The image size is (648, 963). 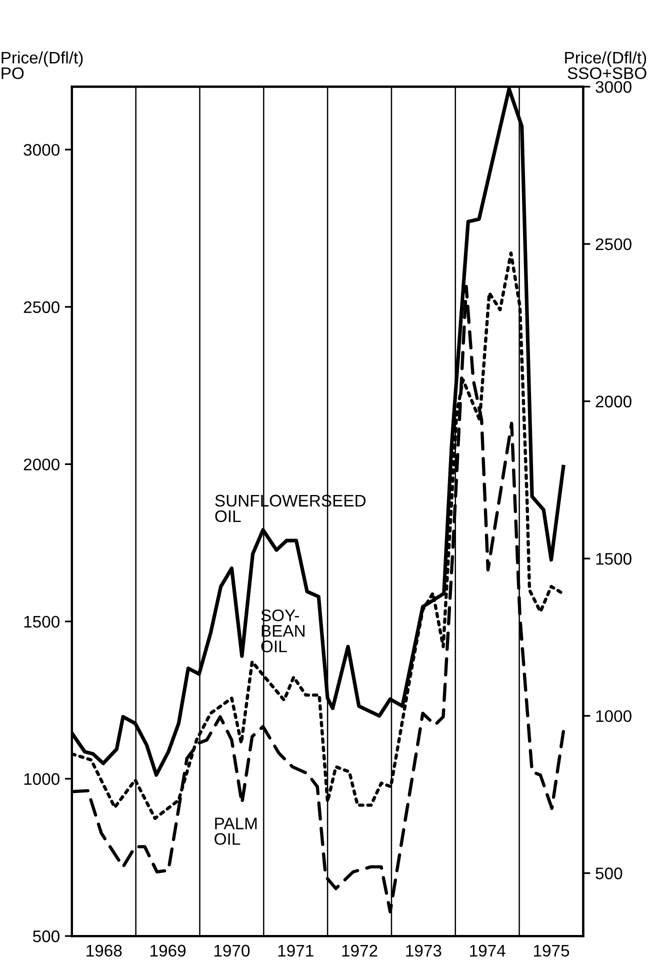 What do you see at coordinates (42, 622) in the screenshot?
I see `y-tick-label: 1500` at bounding box center [42, 622].